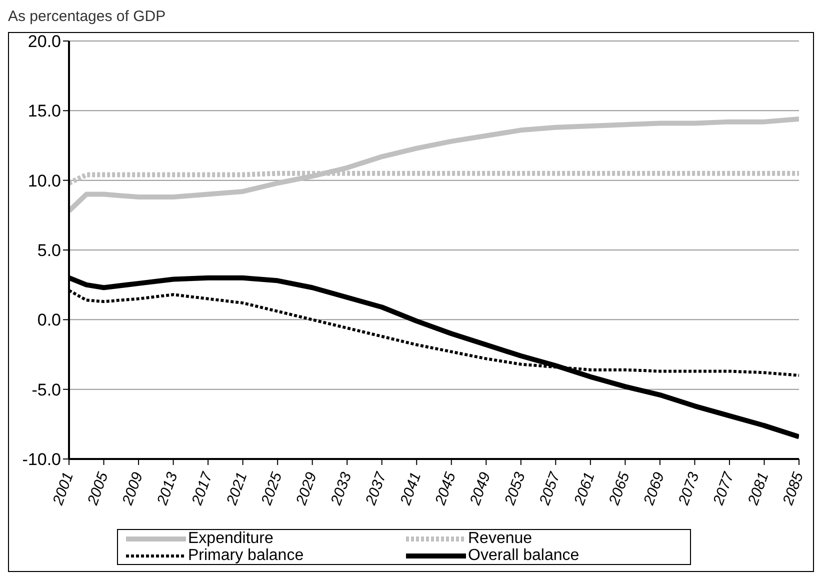 The image size is (822, 580). Describe the element at coordinates (524, 555) in the screenshot. I see `legend-label: Overall balance` at that location.